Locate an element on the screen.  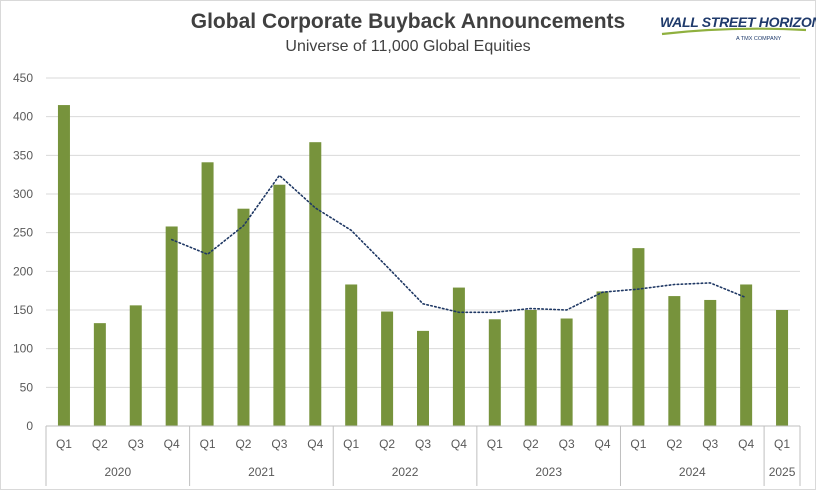
wall-street-horizon-logo: WALL STREET HORIZON A TMX COMPANY is located at coordinates (738, 34).